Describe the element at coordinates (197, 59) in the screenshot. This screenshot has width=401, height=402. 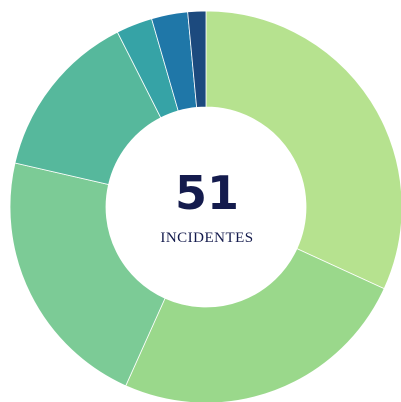
I see `donut-segment` at that location.